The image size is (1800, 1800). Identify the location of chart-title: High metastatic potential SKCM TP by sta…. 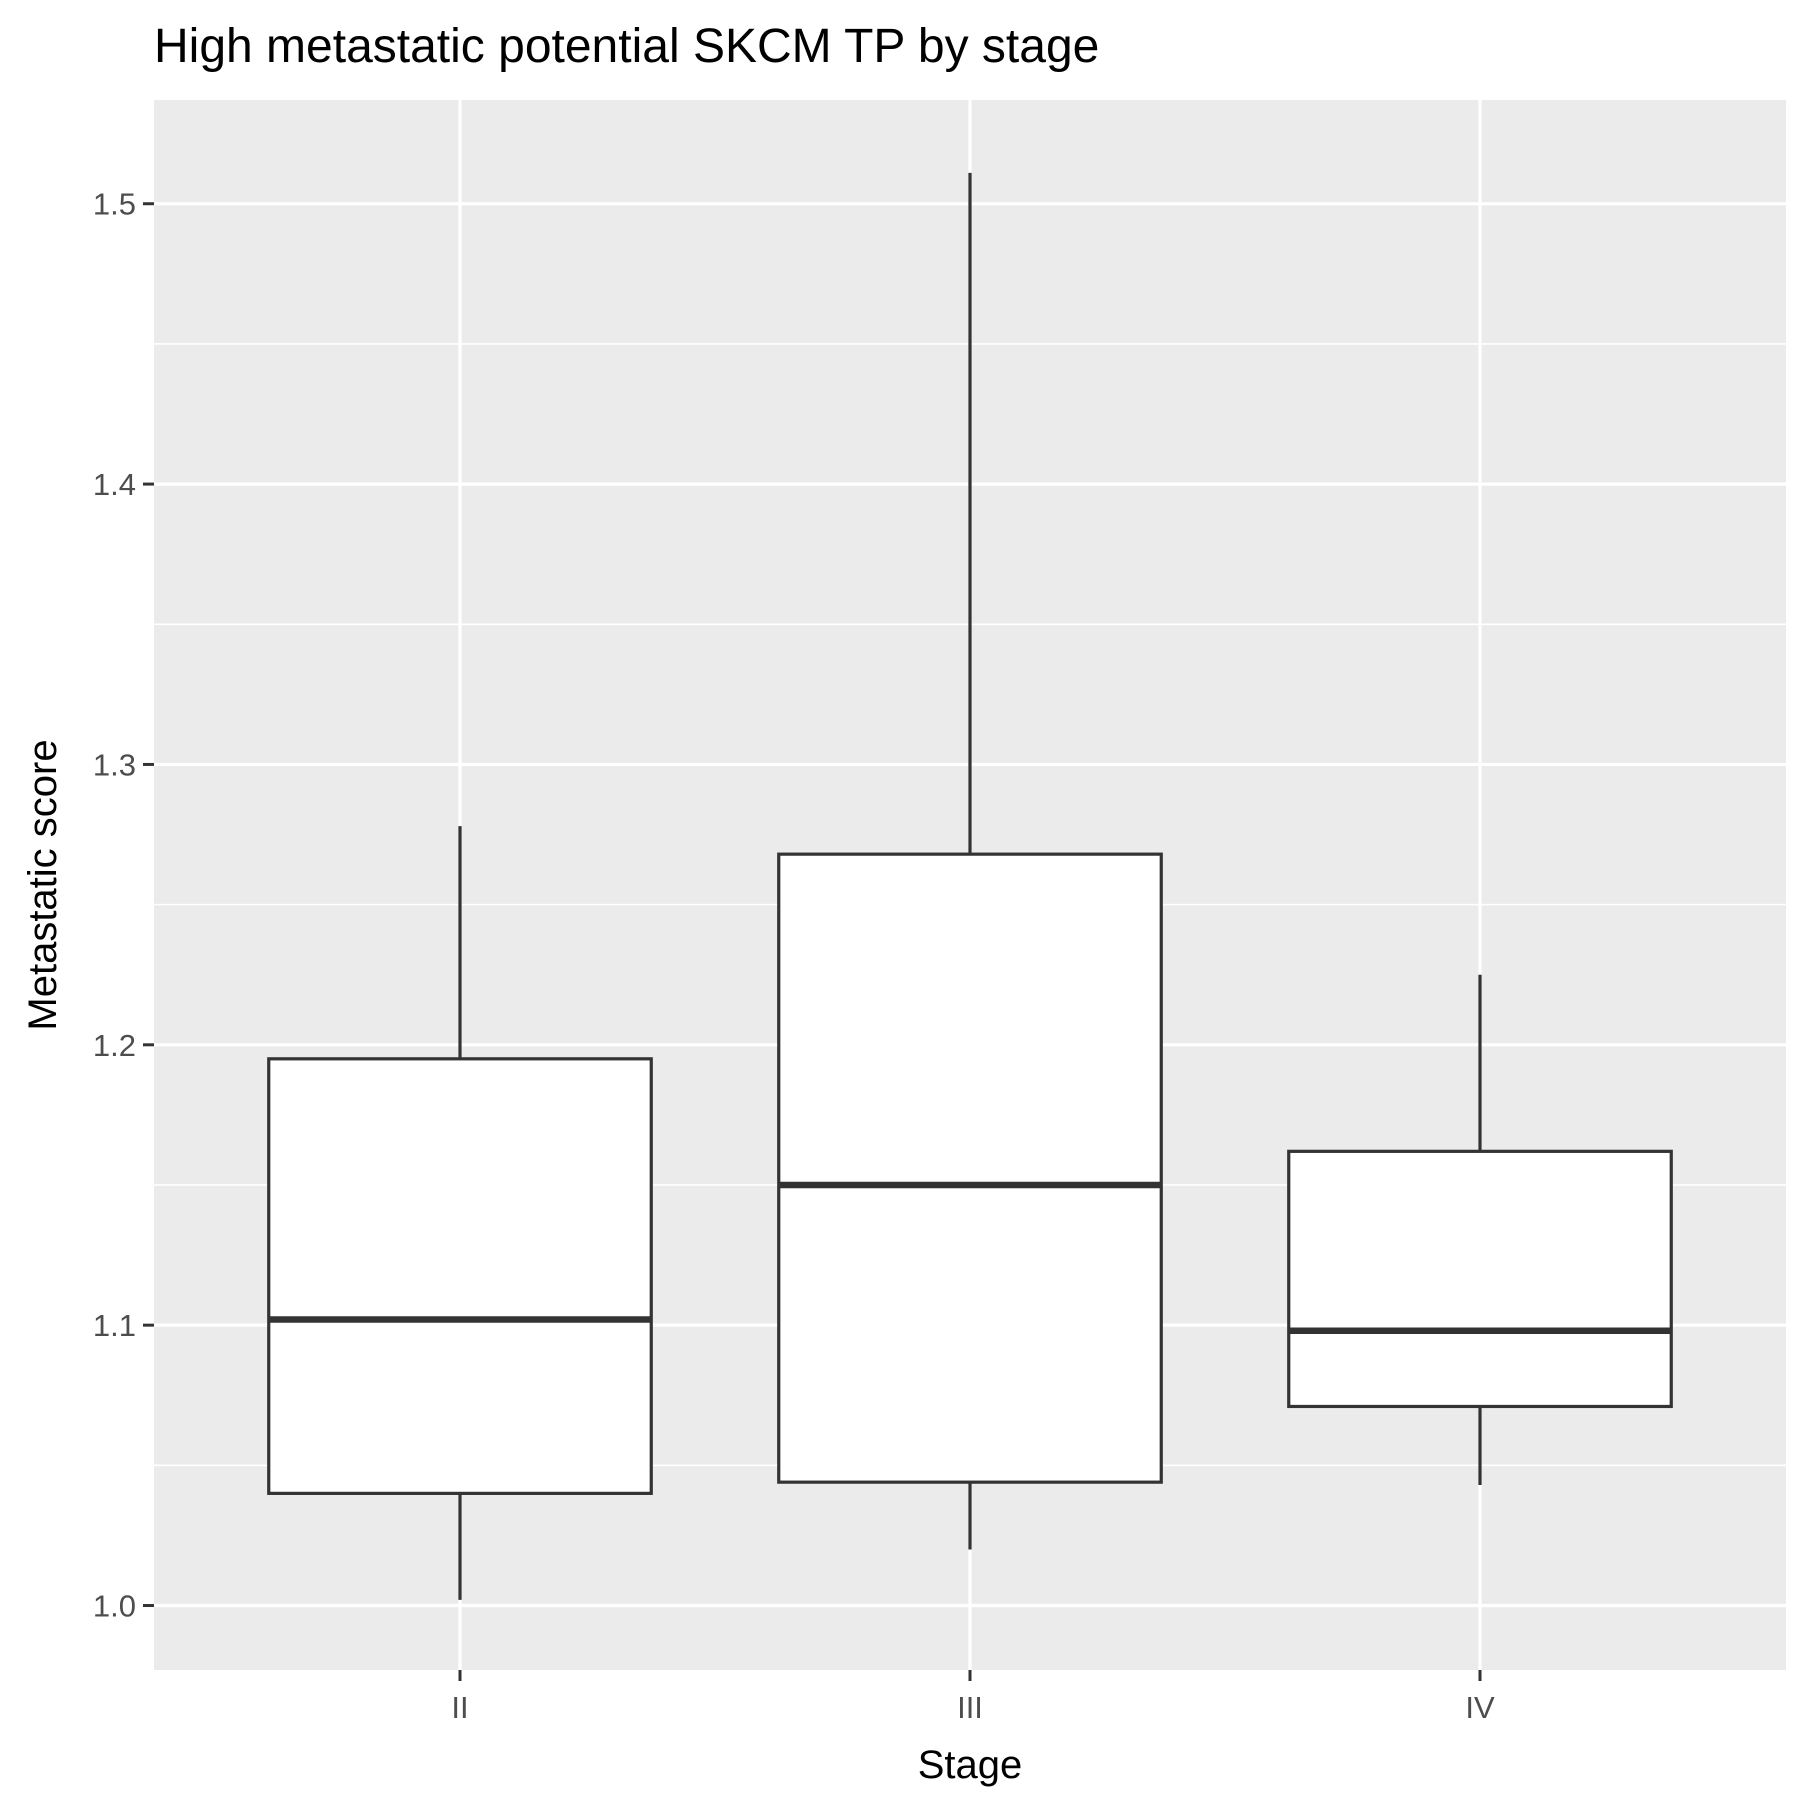
(626, 46).